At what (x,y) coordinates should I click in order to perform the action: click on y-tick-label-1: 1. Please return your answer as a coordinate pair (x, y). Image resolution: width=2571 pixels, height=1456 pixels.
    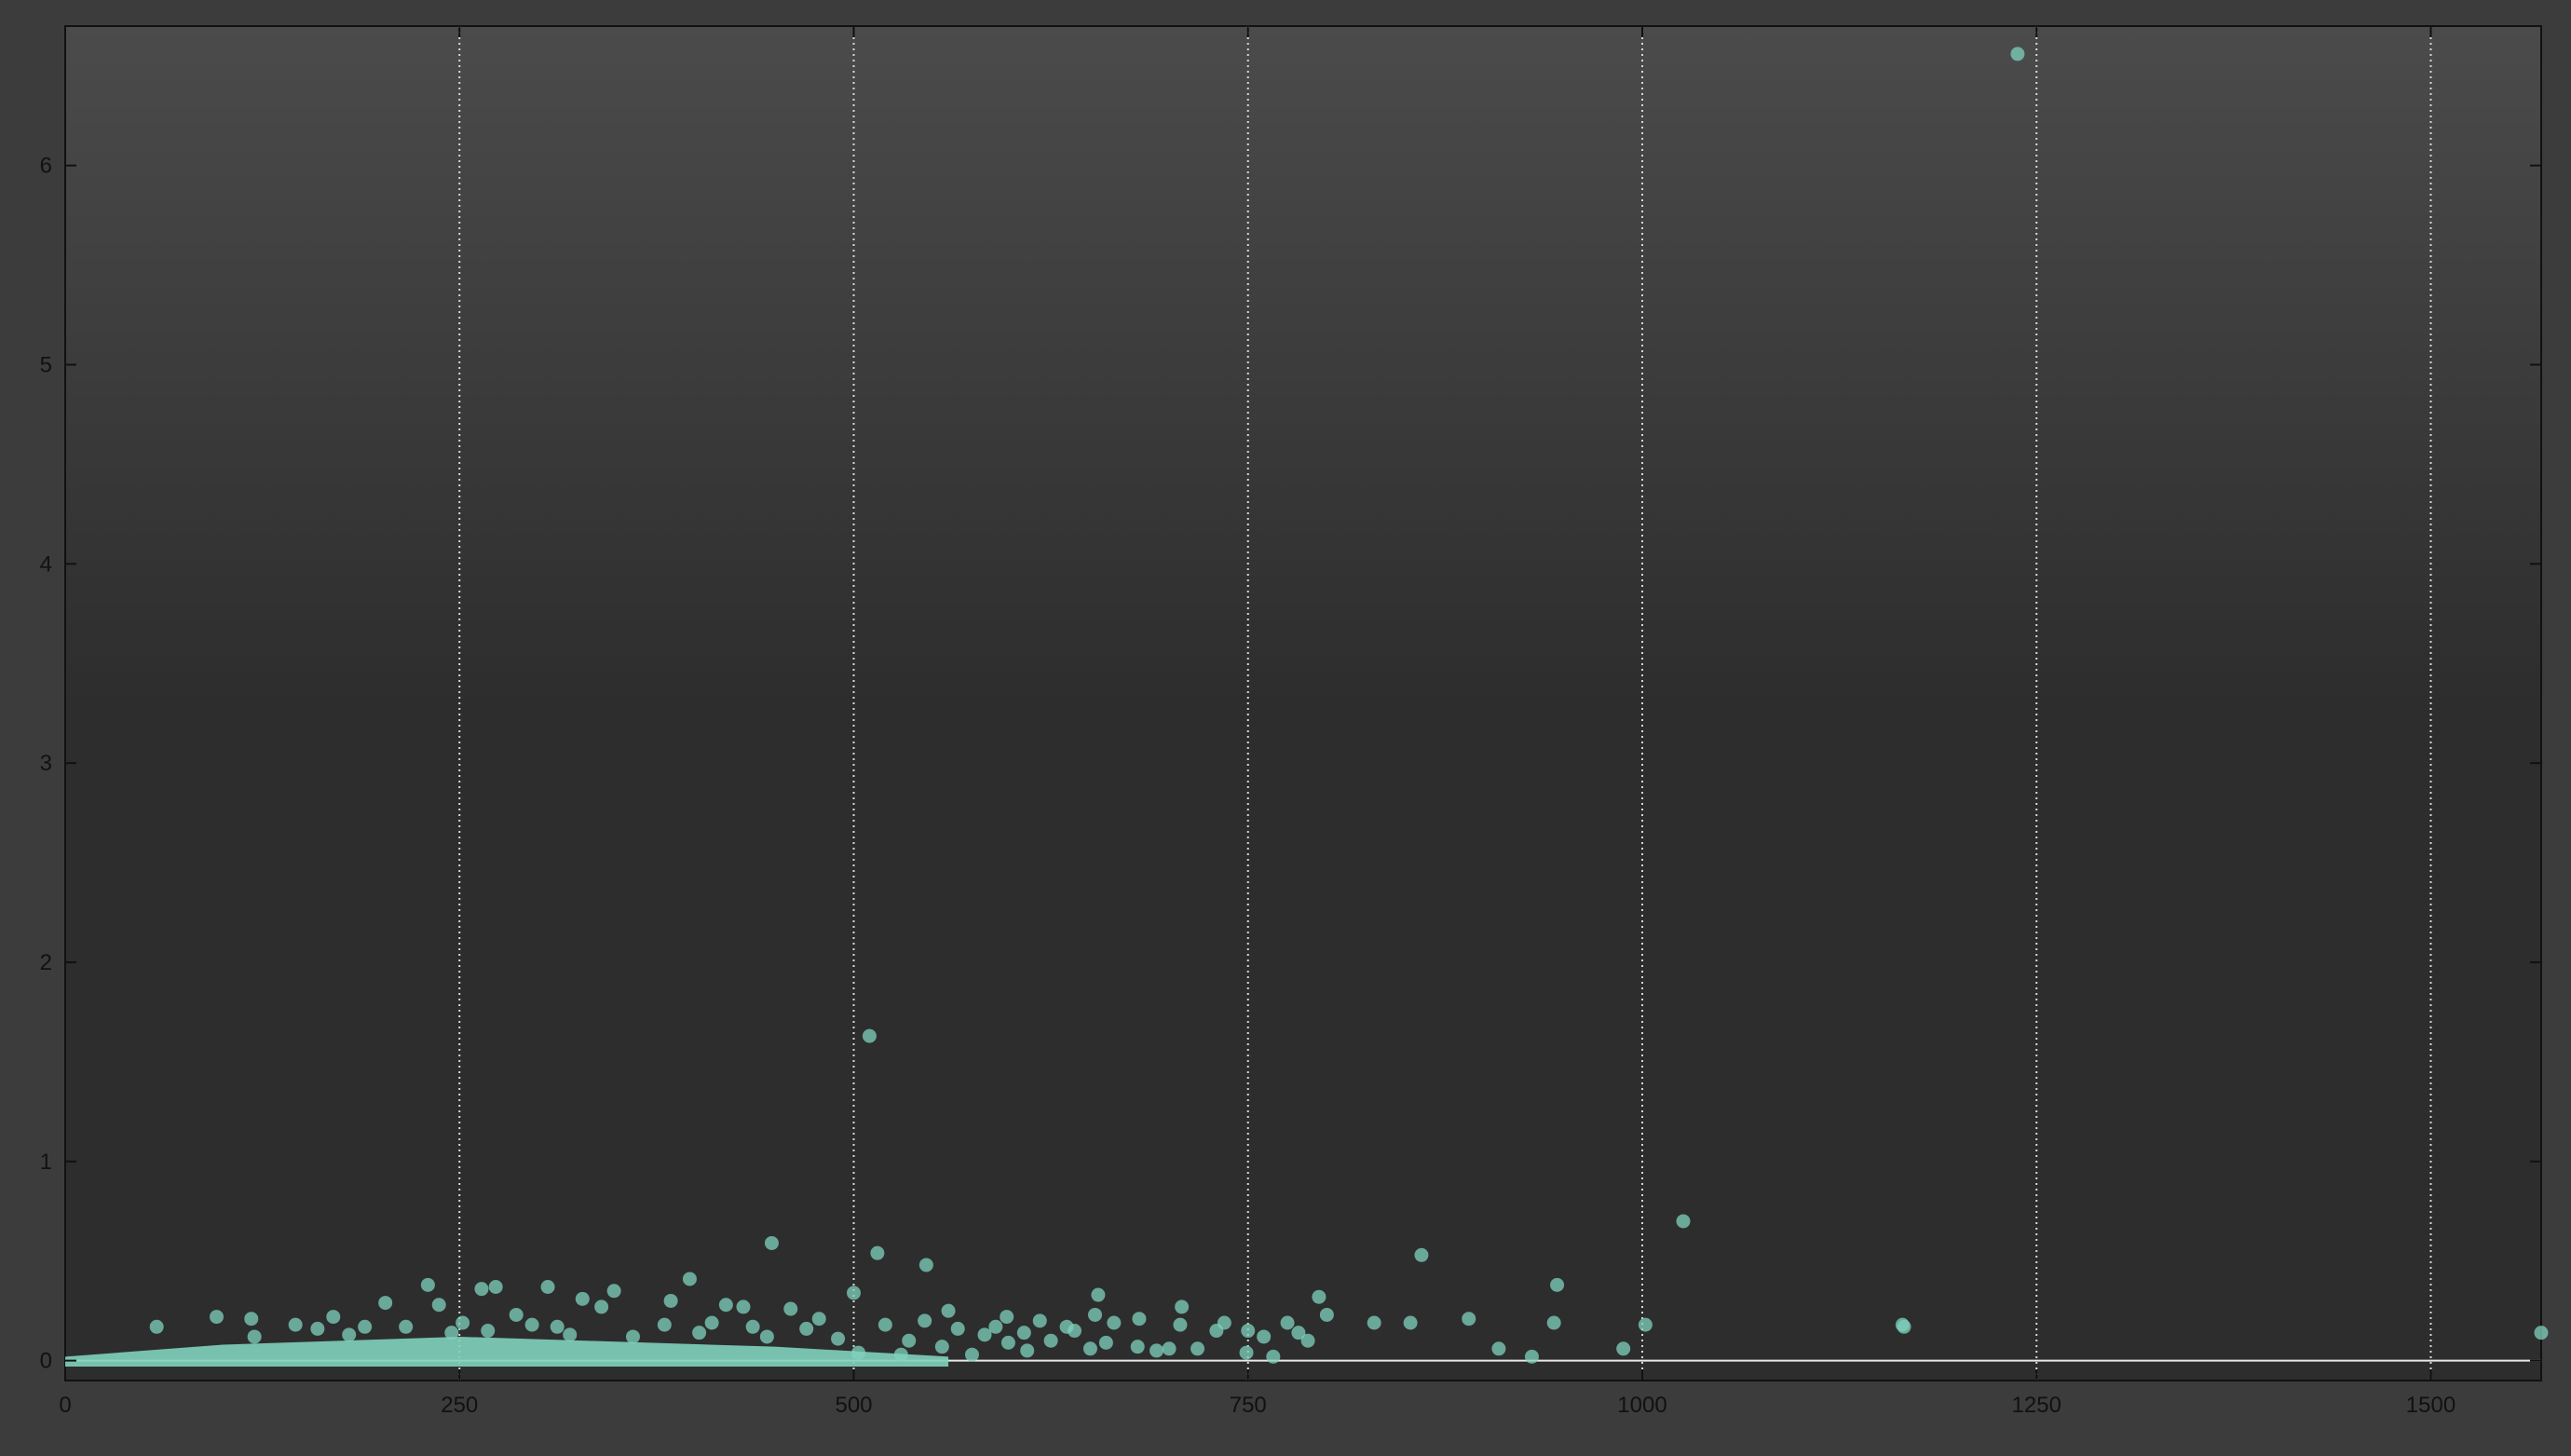
    Looking at the image, I should click on (46, 1162).